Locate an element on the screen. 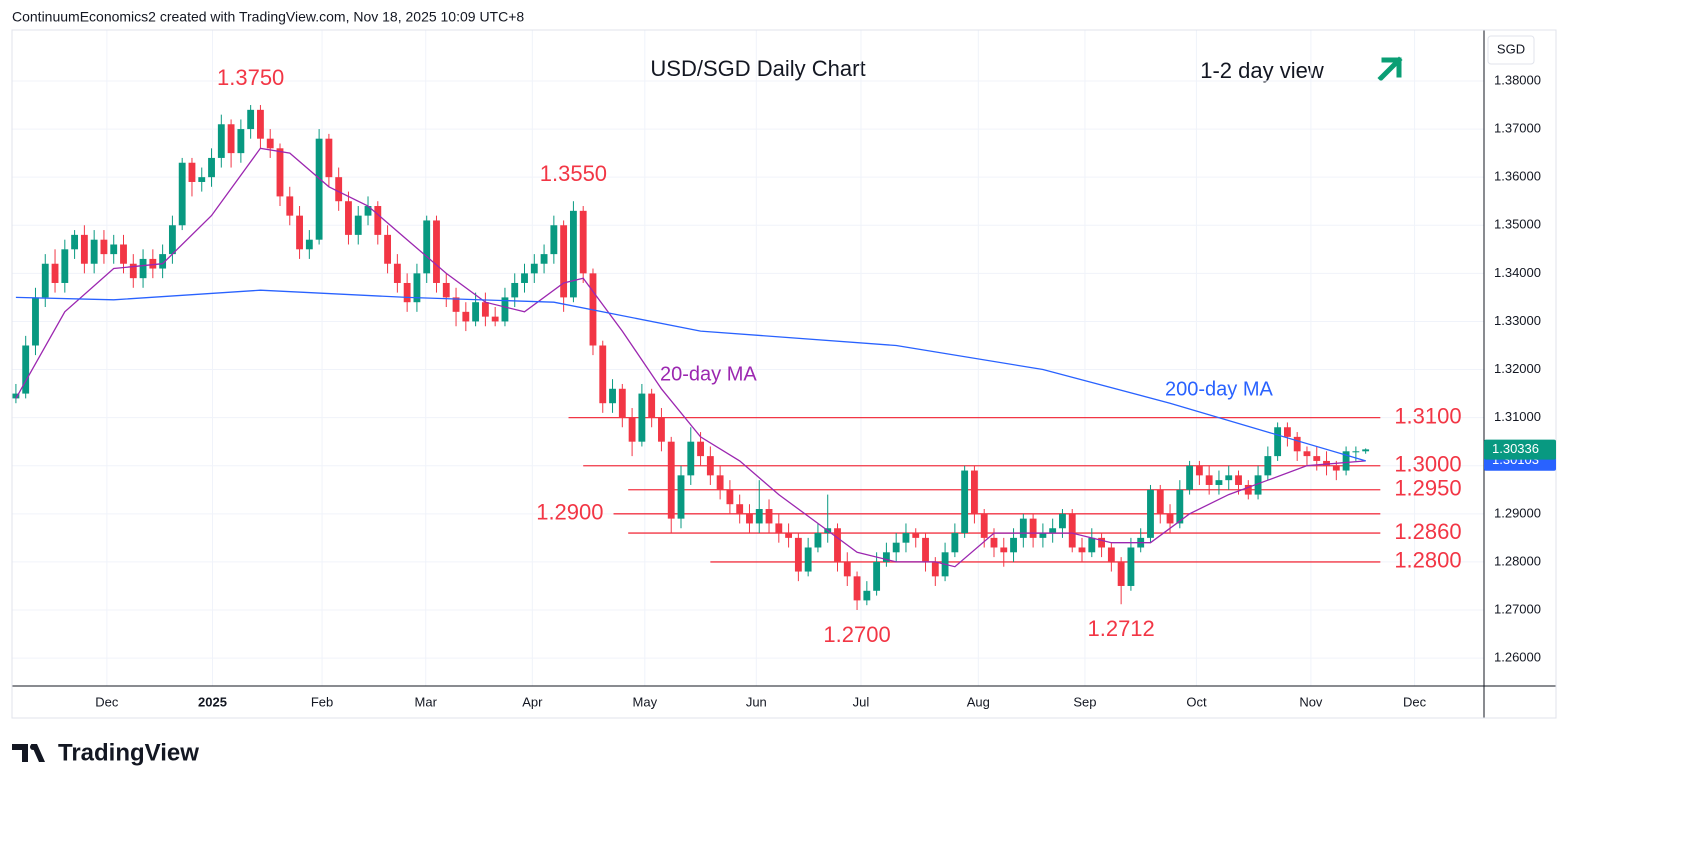  x-tick-label: Dec is located at coordinates (107, 701).